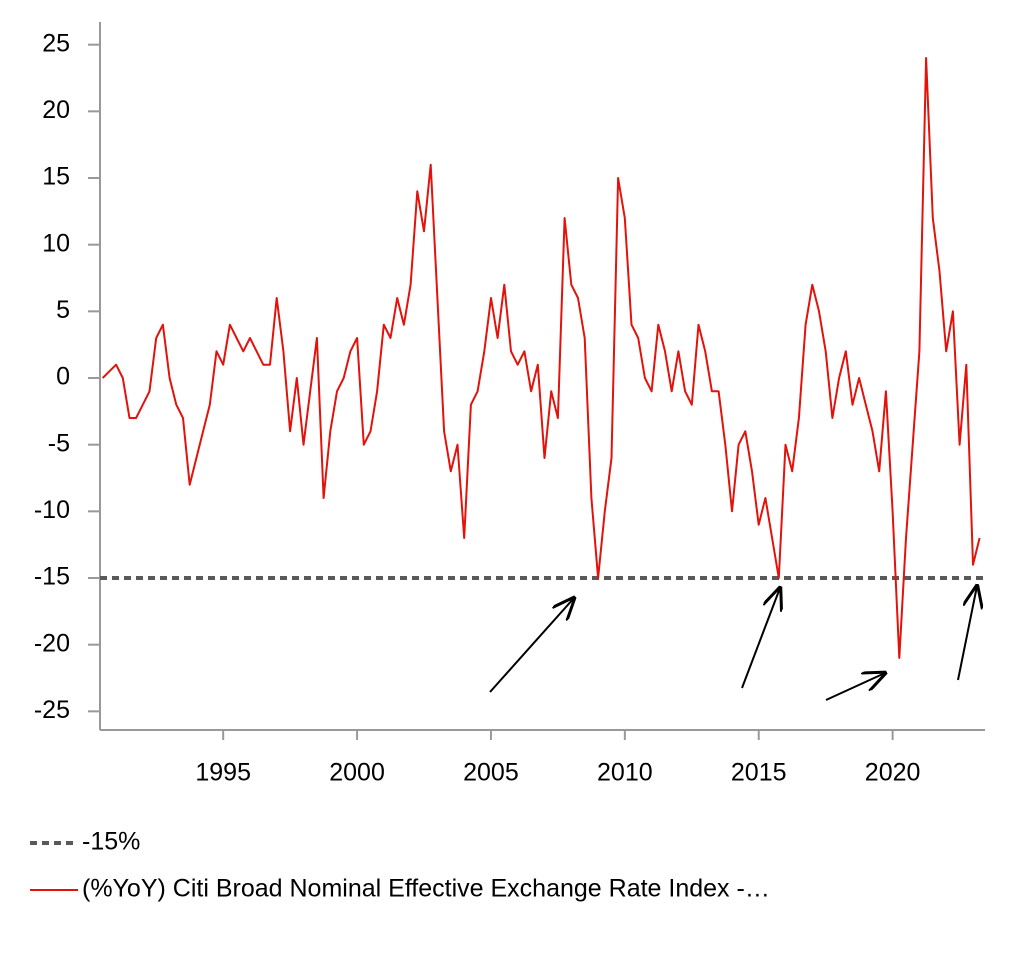  Describe the element at coordinates (56, 110) in the screenshot. I see `y-tick-label: 20` at that location.